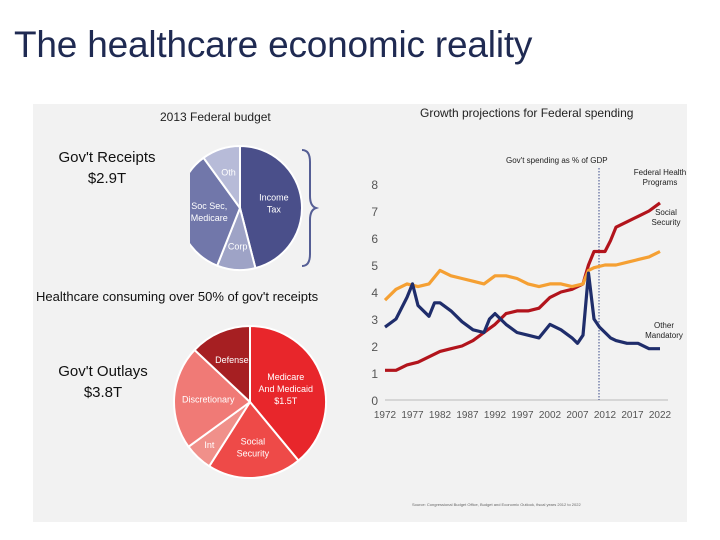  What do you see at coordinates (467, 415) in the screenshot?
I see `x-tick-label: 1987` at bounding box center [467, 415].